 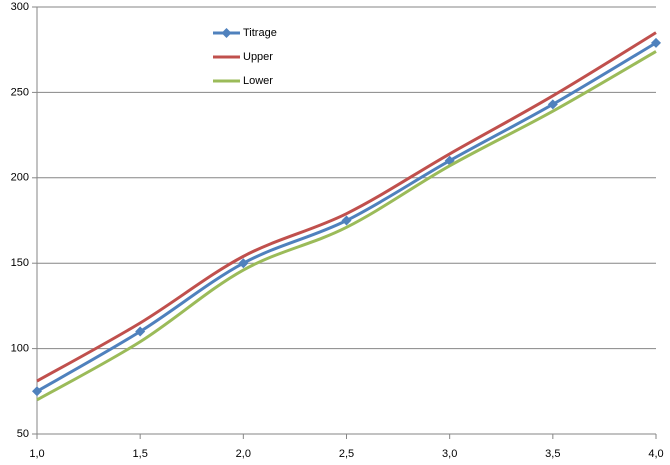 What do you see at coordinates (20, 7) in the screenshot?
I see `y-tick-label: 300` at bounding box center [20, 7].